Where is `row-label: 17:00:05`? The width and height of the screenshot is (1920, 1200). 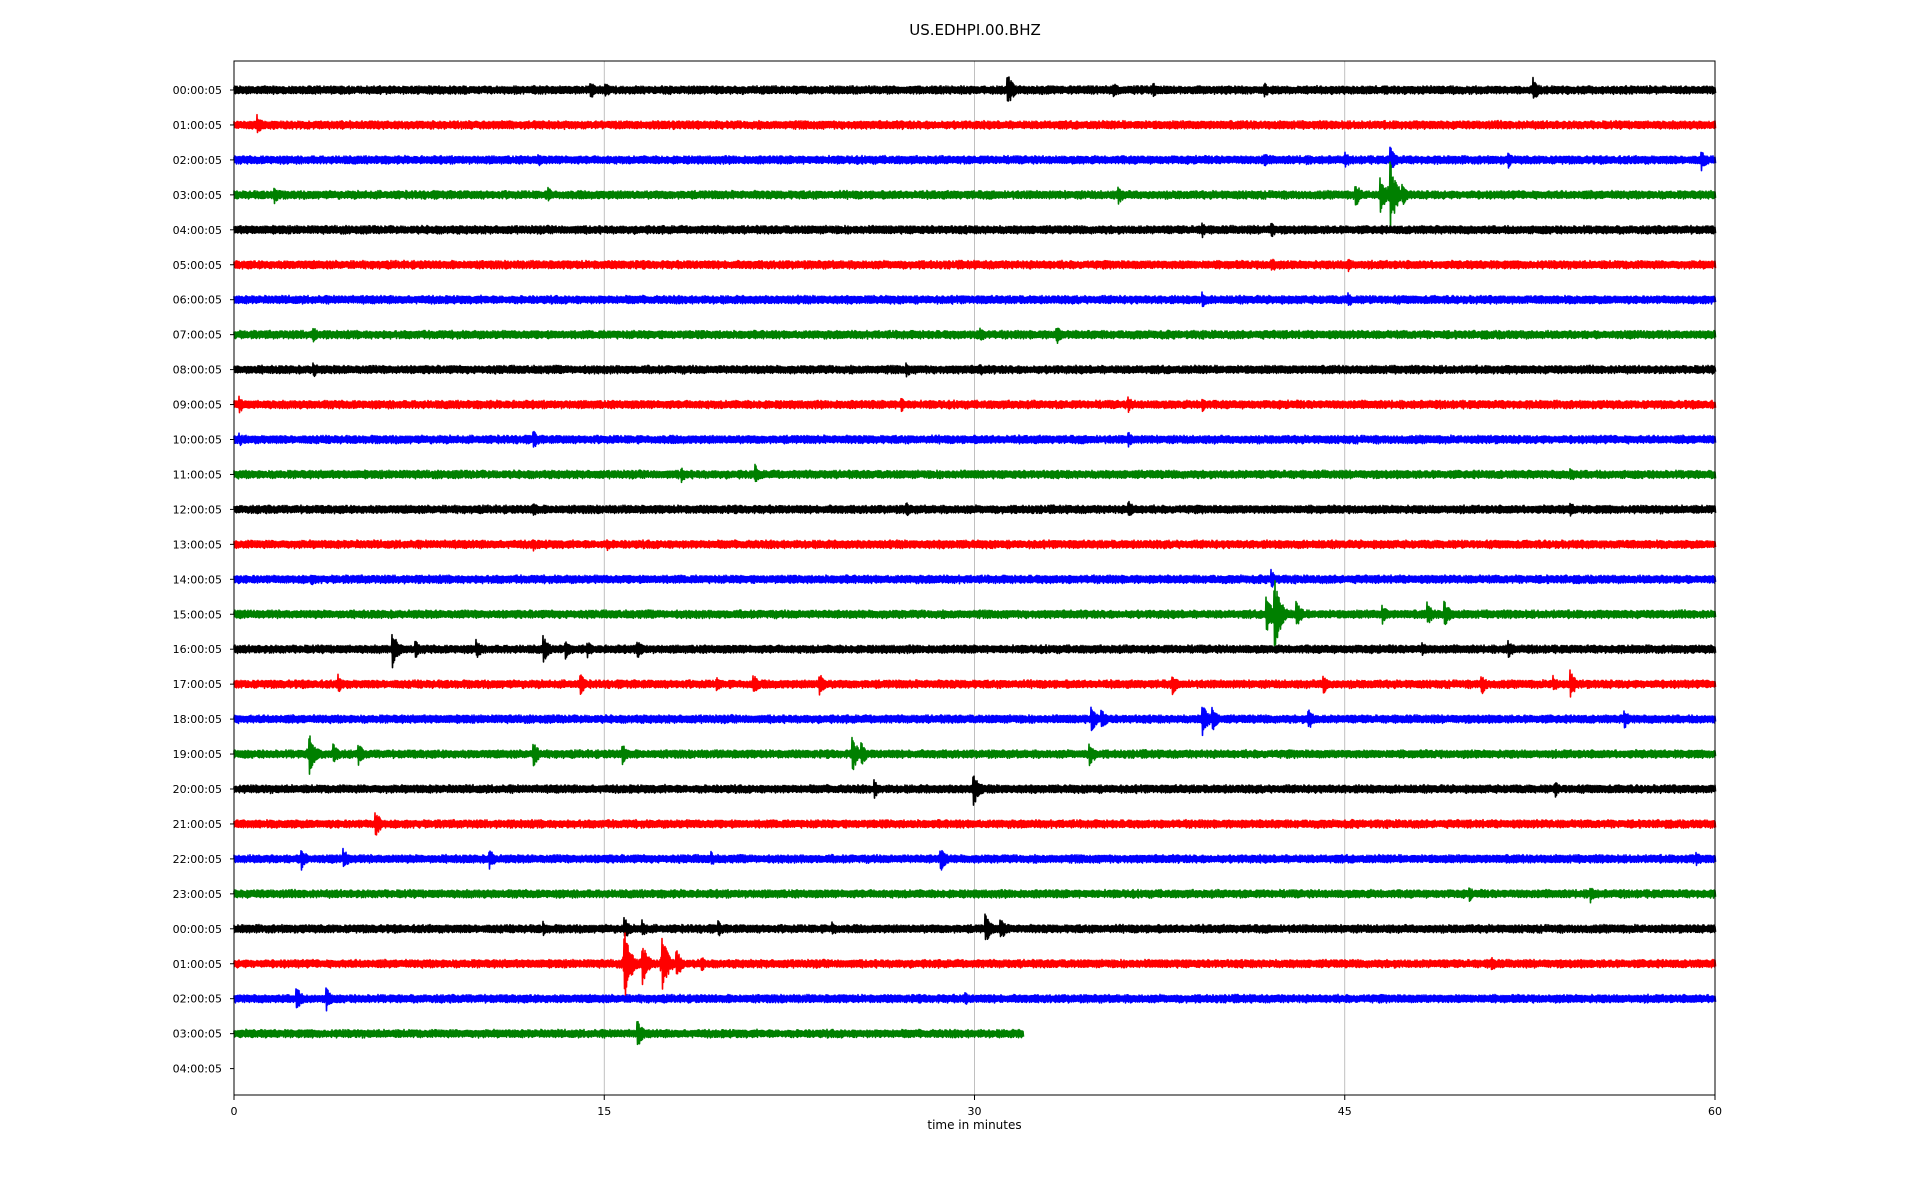
row-label: 17:00:05 is located at coordinates (197, 684).